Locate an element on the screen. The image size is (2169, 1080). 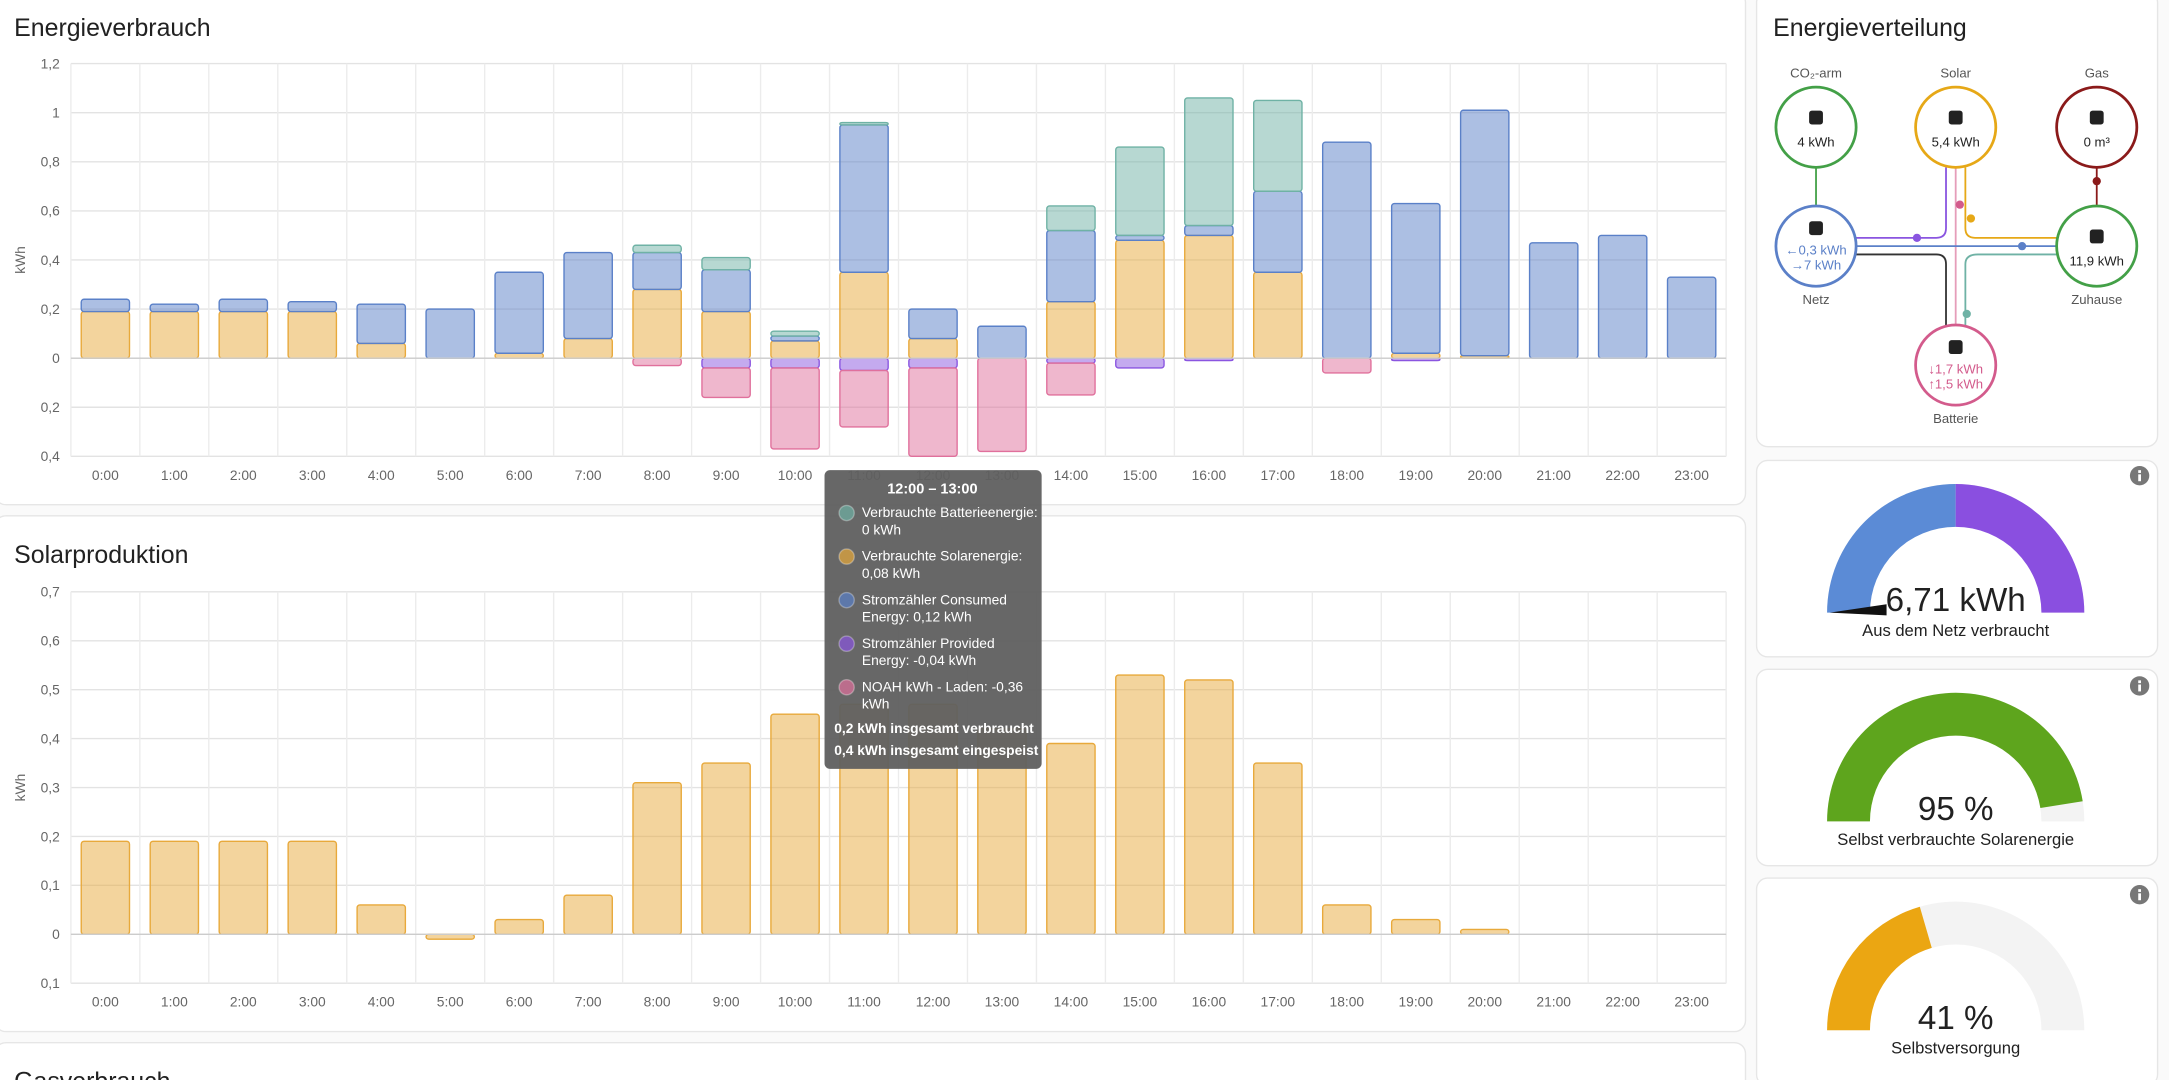
x-tick-label: 1:00 is located at coordinates (174, 1002).